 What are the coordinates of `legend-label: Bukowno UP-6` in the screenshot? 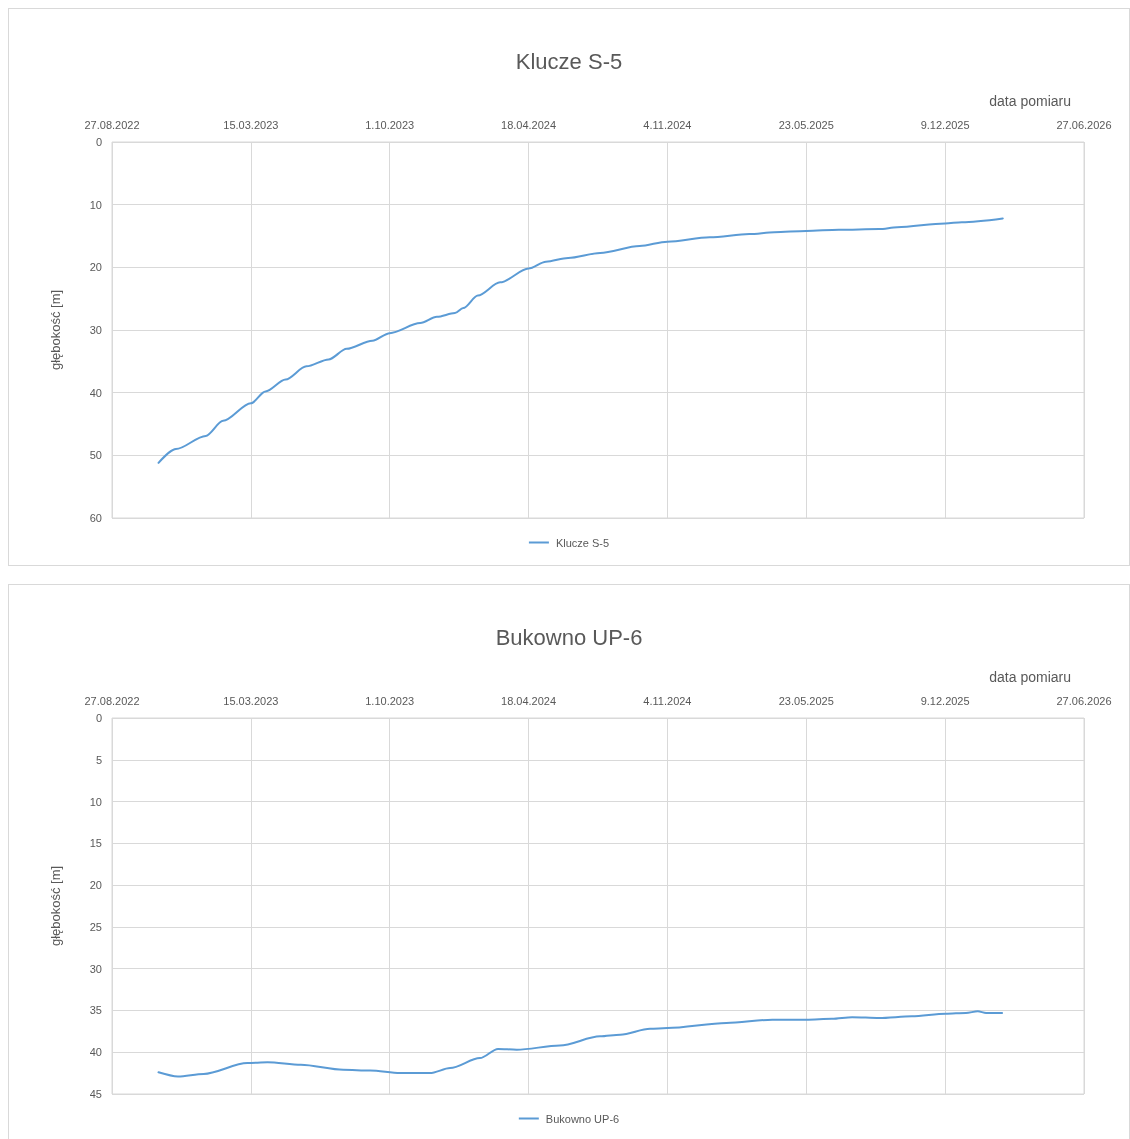 It's located at (582, 1118).